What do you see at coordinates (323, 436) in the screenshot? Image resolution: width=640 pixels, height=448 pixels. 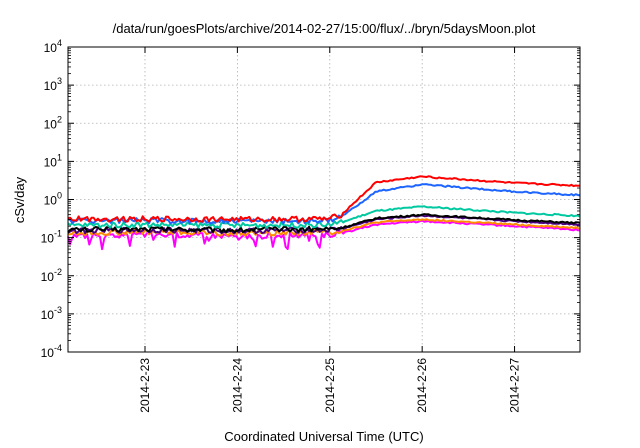 I see `x-axis-label: Coordinated Universal Time (UTC)` at bounding box center [323, 436].